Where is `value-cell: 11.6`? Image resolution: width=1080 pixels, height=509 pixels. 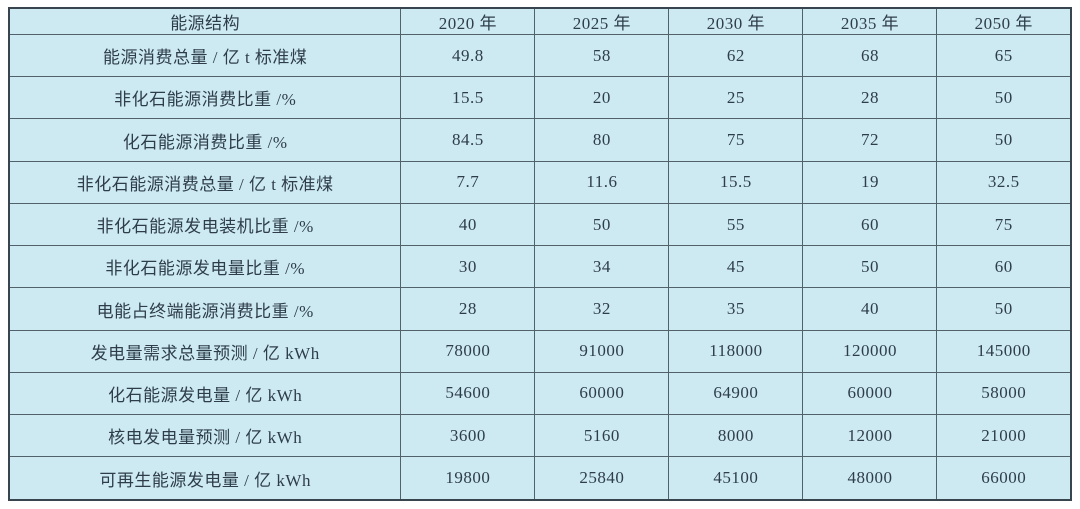 value-cell: 11.6 is located at coordinates (602, 182).